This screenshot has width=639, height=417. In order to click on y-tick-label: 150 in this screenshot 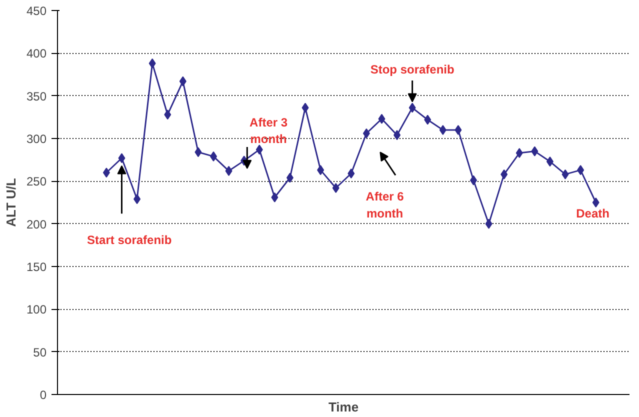, I will do `click(36, 267)`.